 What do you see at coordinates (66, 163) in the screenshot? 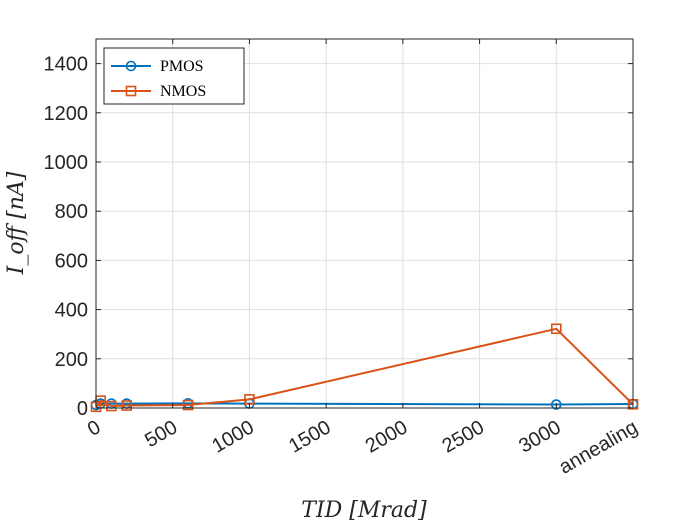
I see `y-tick-label: 1000` at bounding box center [66, 163].